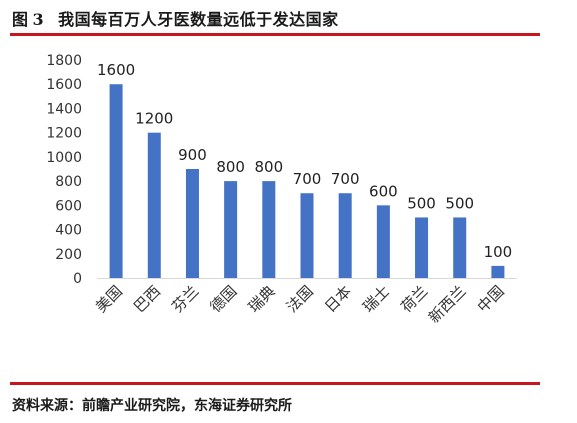 This screenshot has width=577, height=423. I want to click on y-tick-label: 1000, so click(64, 158).